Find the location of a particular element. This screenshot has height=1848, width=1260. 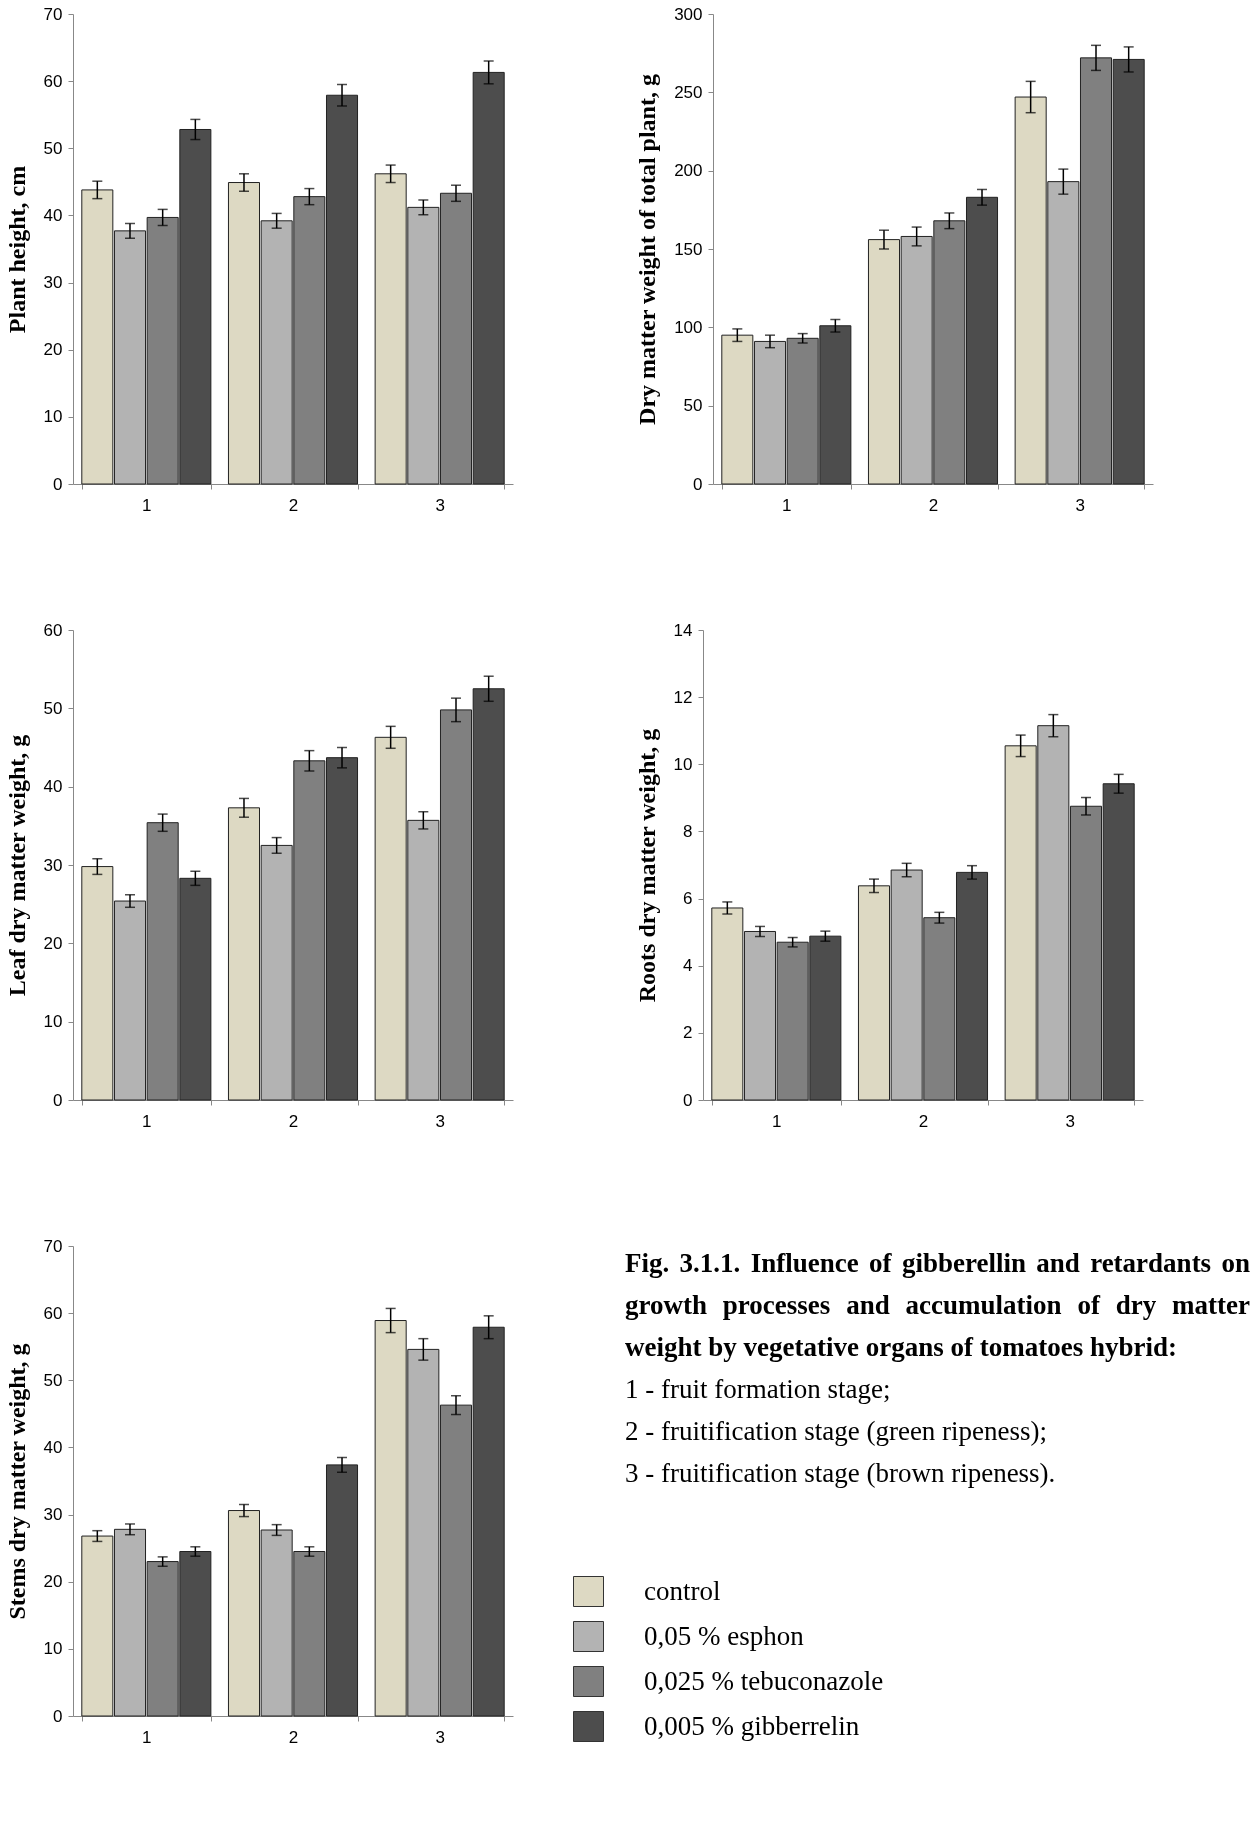

legend-label: 0,05 % esphon is located at coordinates (724, 1635).